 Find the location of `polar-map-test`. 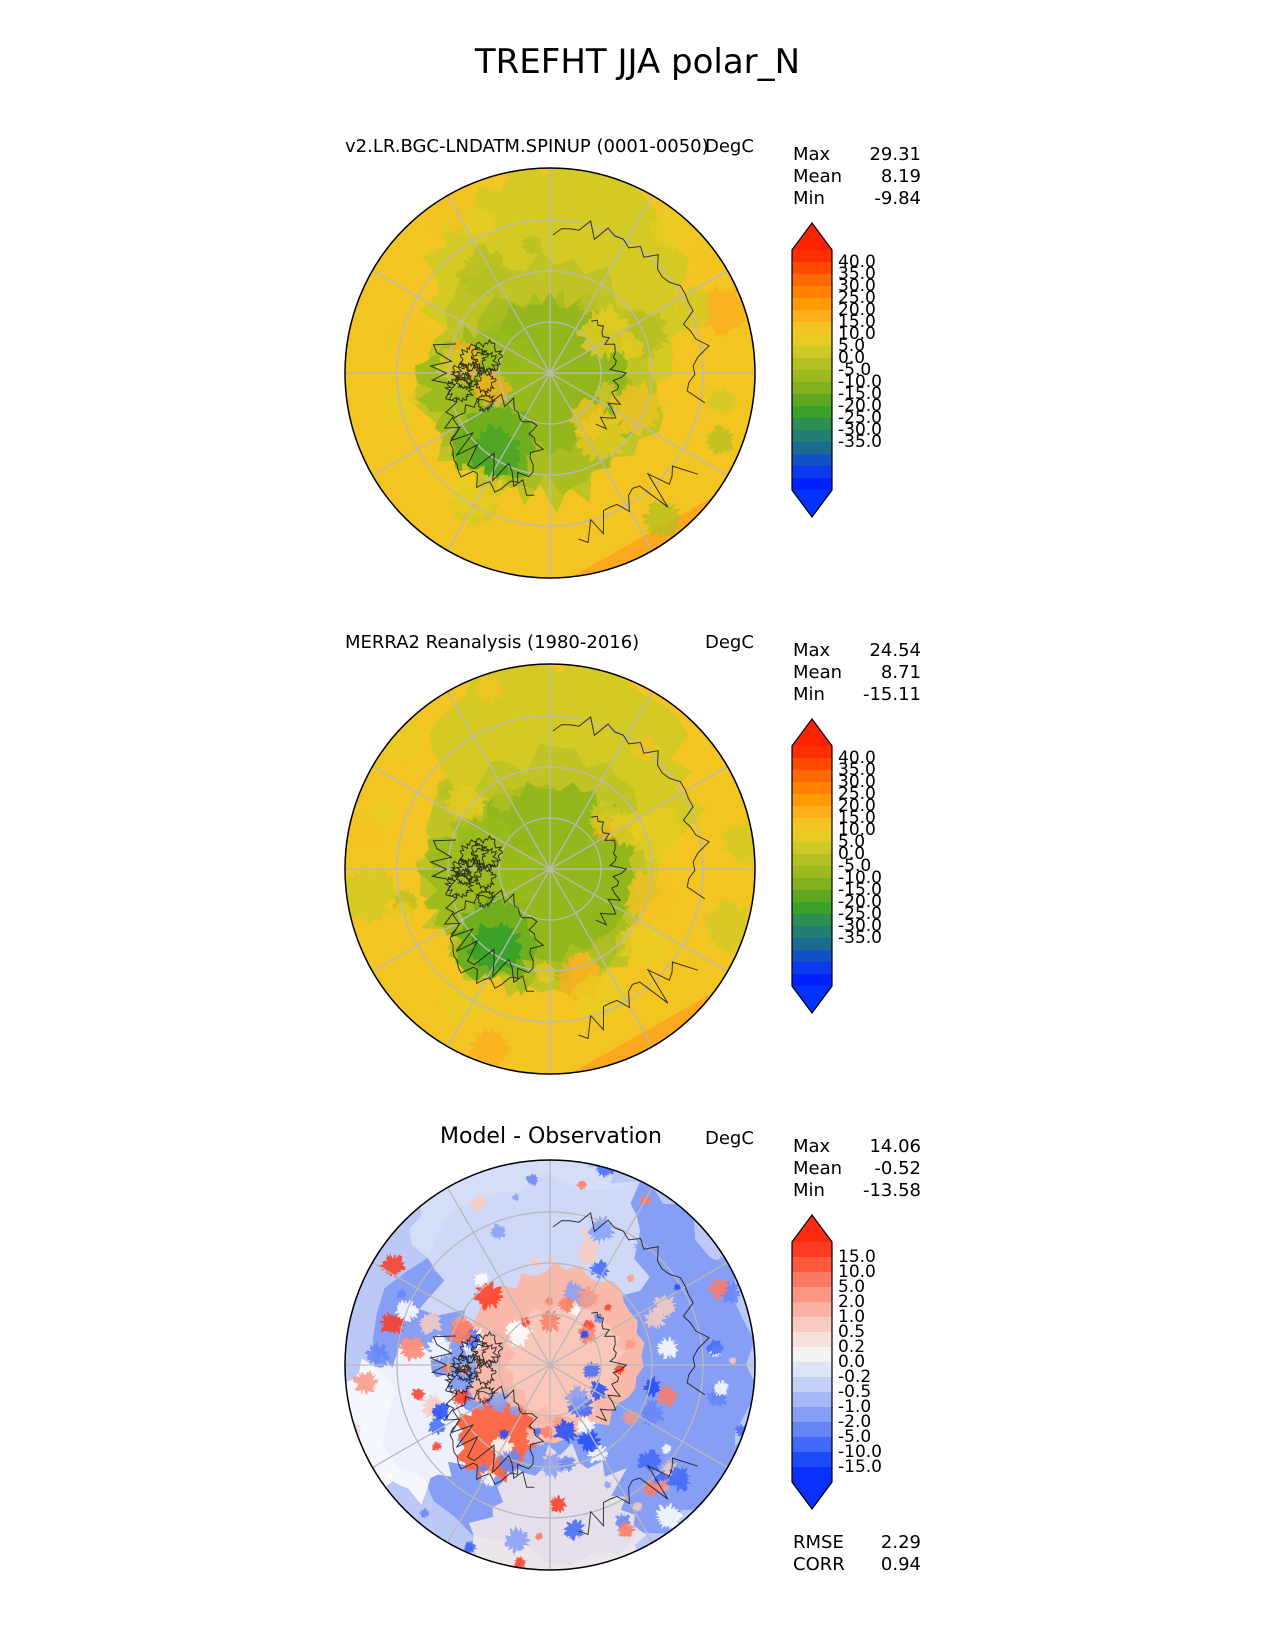

polar-map-test is located at coordinates (550, 373).